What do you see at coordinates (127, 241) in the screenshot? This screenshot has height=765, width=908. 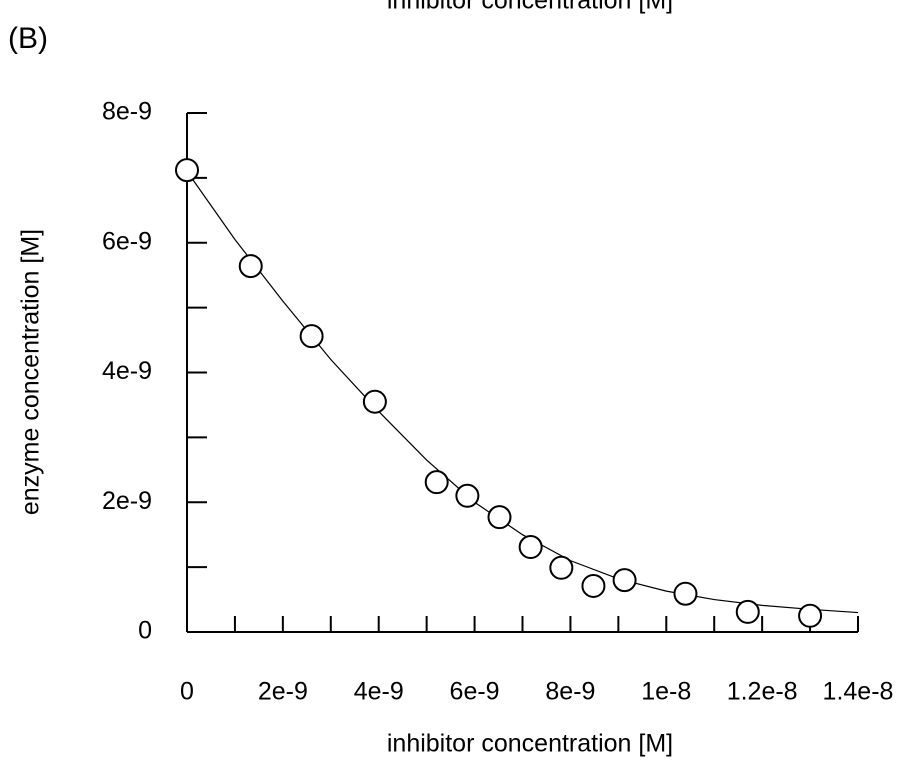 I see `y-tick-label: 6e-9` at bounding box center [127, 241].